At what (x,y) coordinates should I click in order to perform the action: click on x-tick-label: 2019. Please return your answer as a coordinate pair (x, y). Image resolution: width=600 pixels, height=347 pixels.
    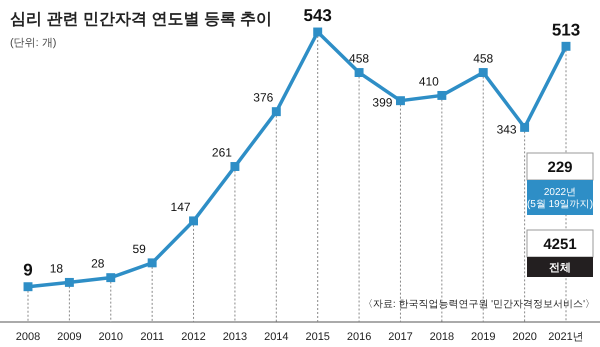
    Looking at the image, I should click on (483, 336).